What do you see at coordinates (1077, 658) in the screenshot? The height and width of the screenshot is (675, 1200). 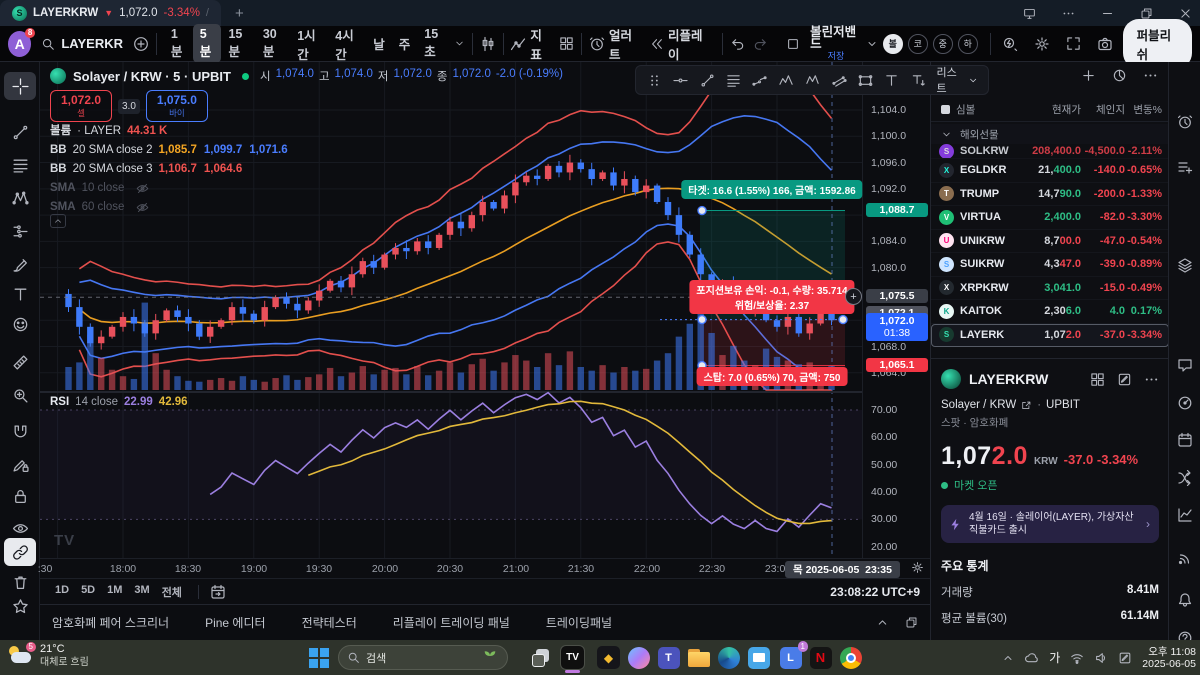 I see `wifi-icon` at bounding box center [1077, 658].